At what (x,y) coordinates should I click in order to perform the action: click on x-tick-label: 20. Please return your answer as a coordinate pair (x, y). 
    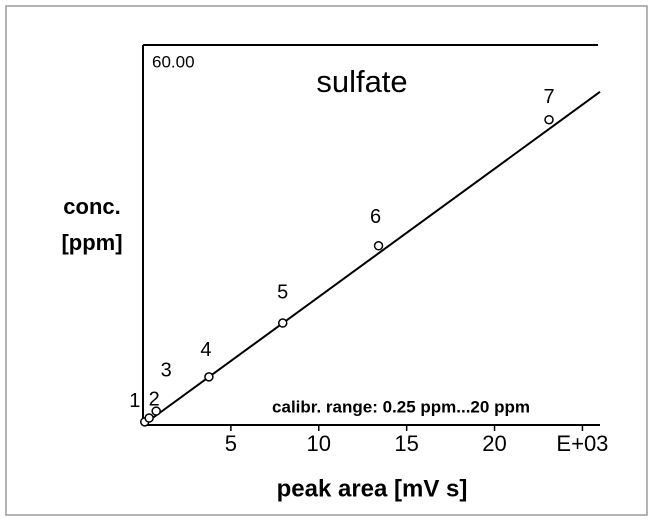
    Looking at the image, I should click on (494, 443).